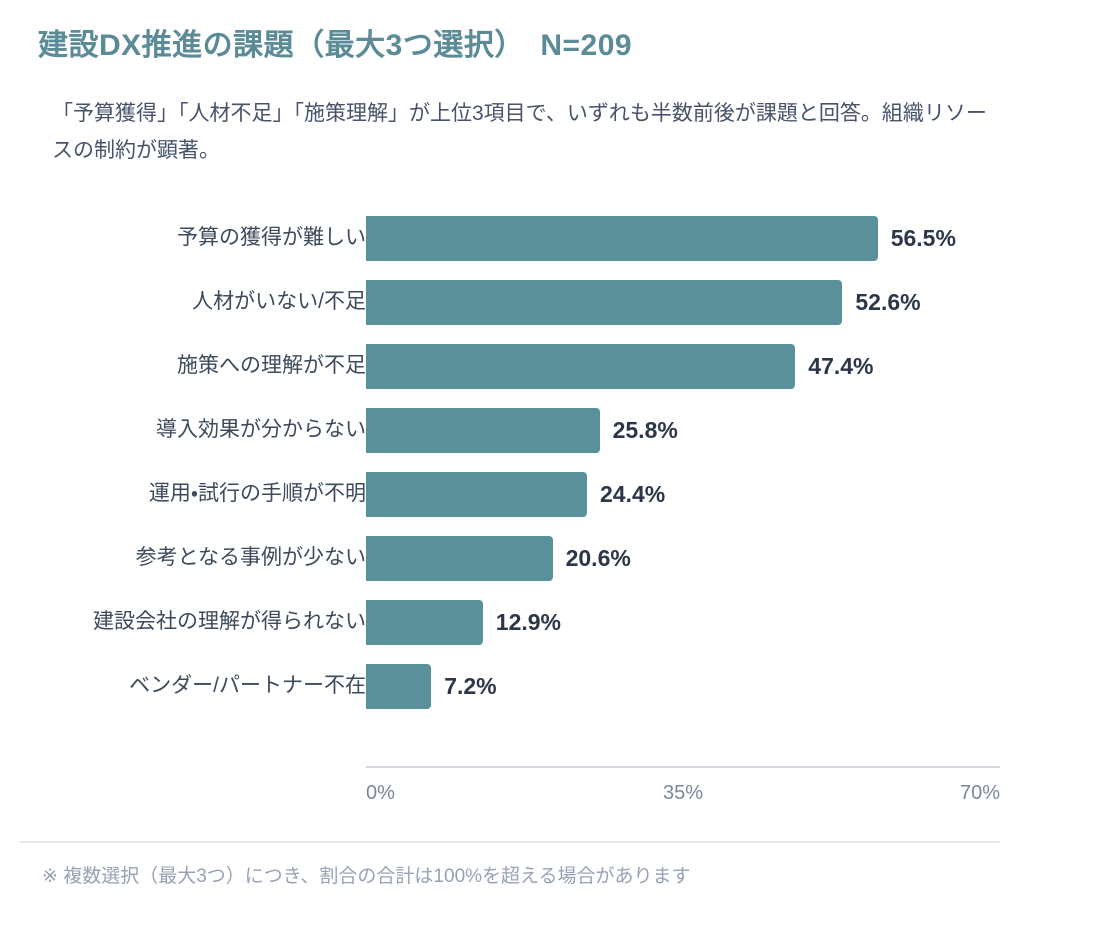 The height and width of the screenshot is (944, 1114). I want to click on bar-value-label: 24.4%, so click(633, 494).